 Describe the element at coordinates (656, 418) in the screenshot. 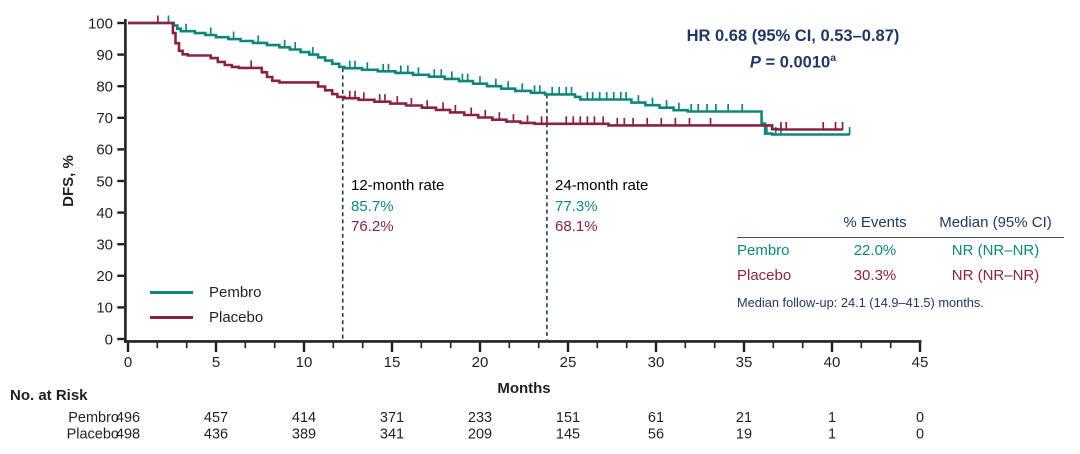

I see `risk-count: 61` at that location.